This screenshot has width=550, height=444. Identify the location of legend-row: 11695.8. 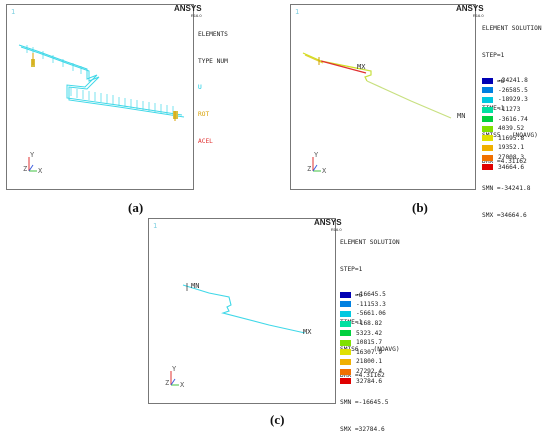
(505, 139).